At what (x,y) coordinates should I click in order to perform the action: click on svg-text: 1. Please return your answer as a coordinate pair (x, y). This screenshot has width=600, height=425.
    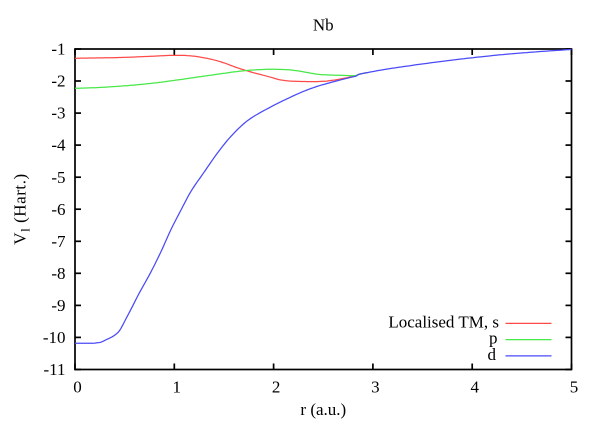
    Looking at the image, I should click on (177, 387).